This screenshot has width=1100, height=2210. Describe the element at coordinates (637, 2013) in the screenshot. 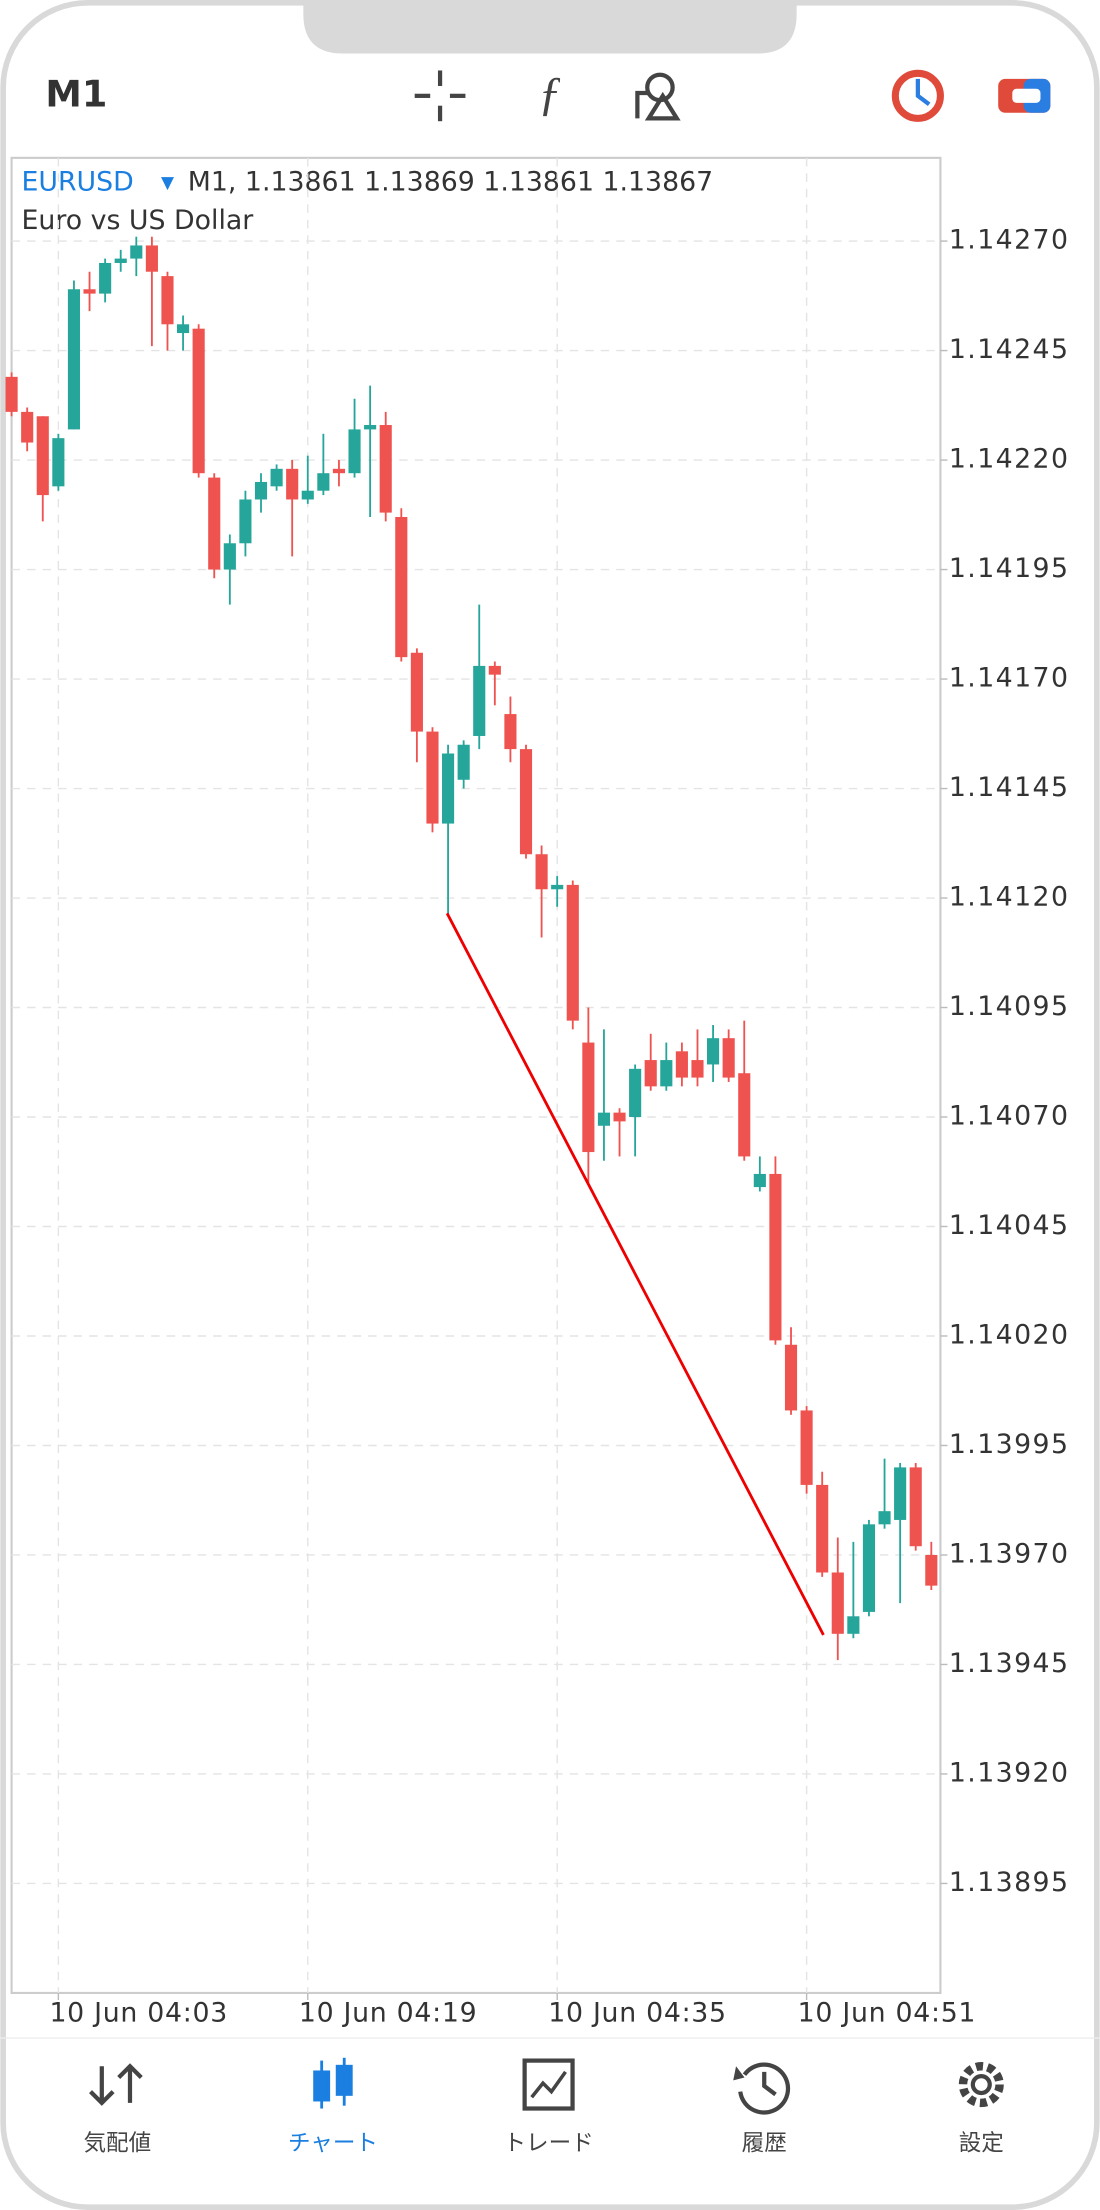

I see `x-tick-label: 10 Jun 04:35` at that location.